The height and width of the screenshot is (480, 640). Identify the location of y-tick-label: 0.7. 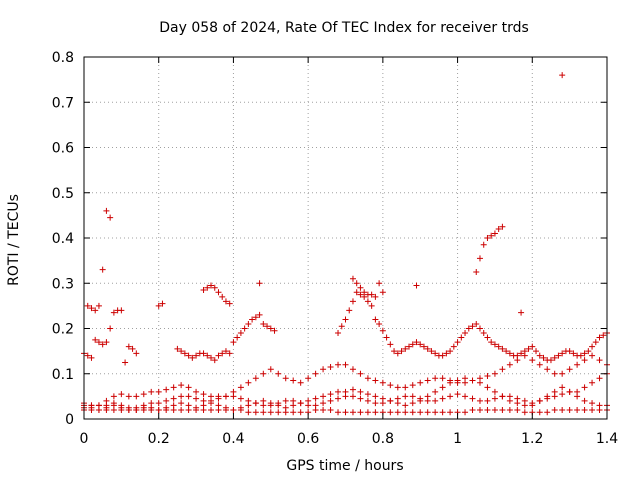
(63, 103).